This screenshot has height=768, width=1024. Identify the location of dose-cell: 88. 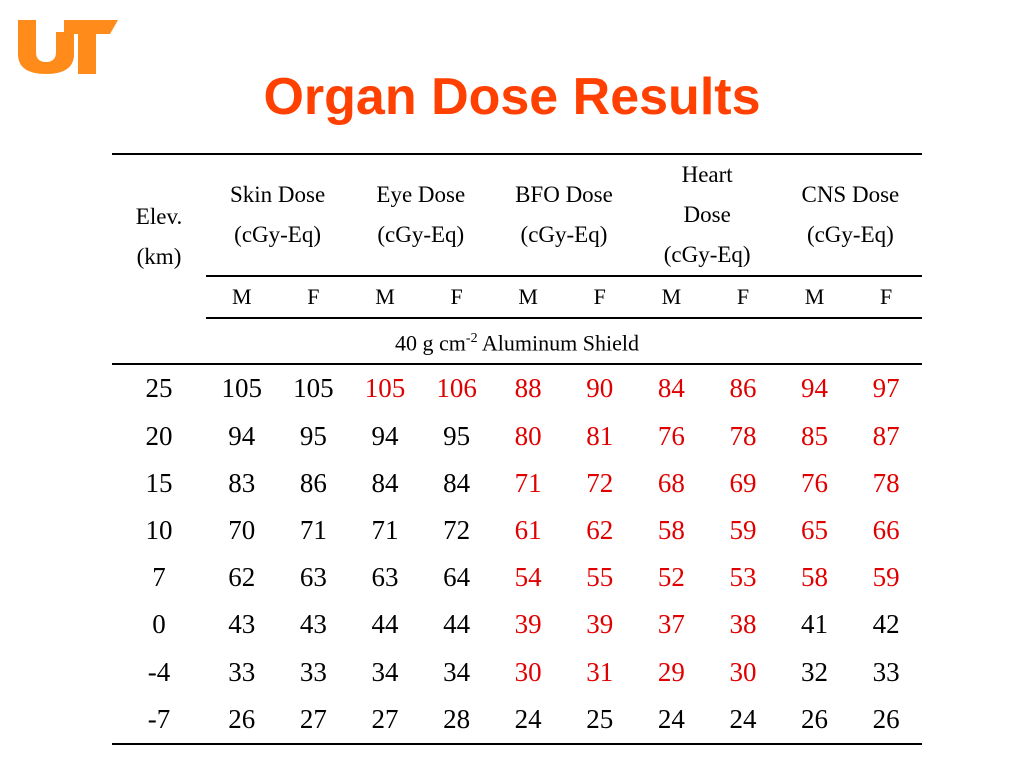
(528, 388).